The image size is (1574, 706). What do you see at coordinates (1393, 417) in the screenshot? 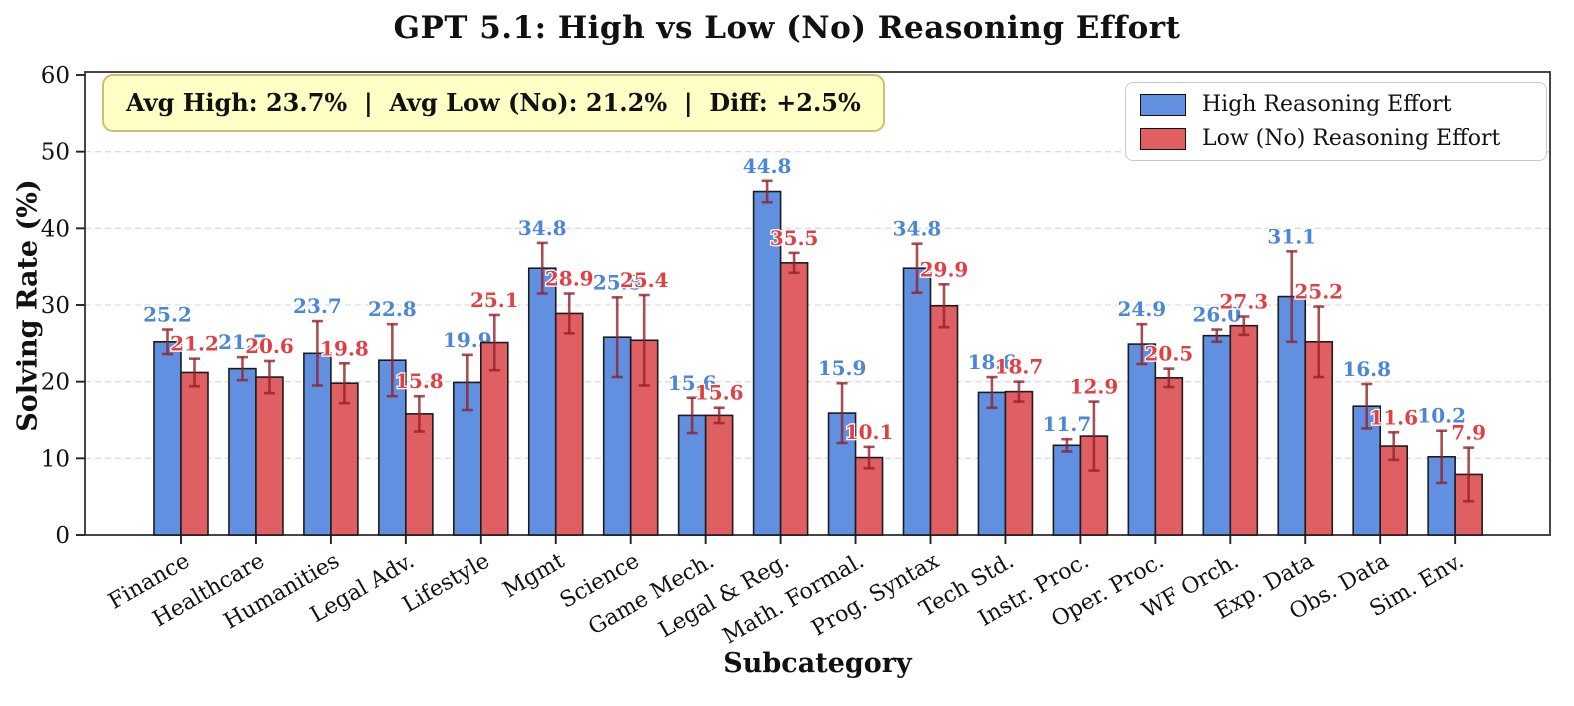
I see `value-label: 11.6` at bounding box center [1393, 417].